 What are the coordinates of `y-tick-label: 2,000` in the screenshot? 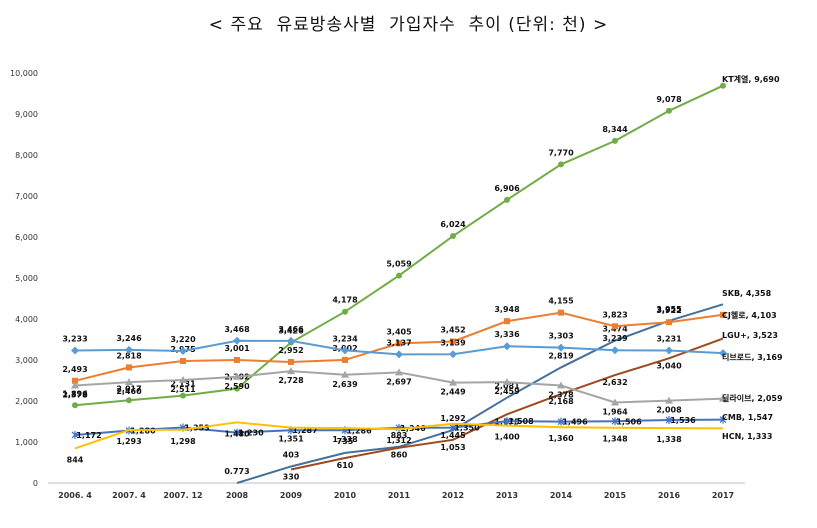 It's located at (26, 401).